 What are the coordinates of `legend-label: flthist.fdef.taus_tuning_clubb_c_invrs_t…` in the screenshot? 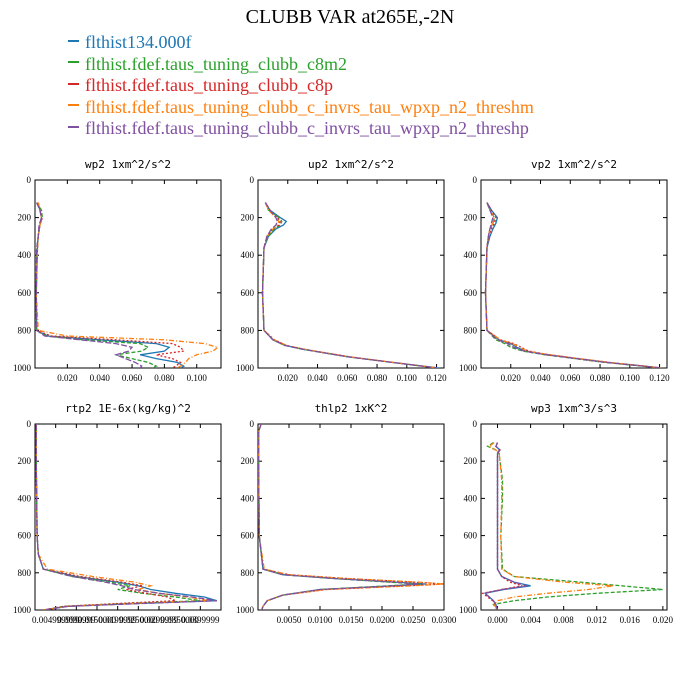 It's located at (307, 128).